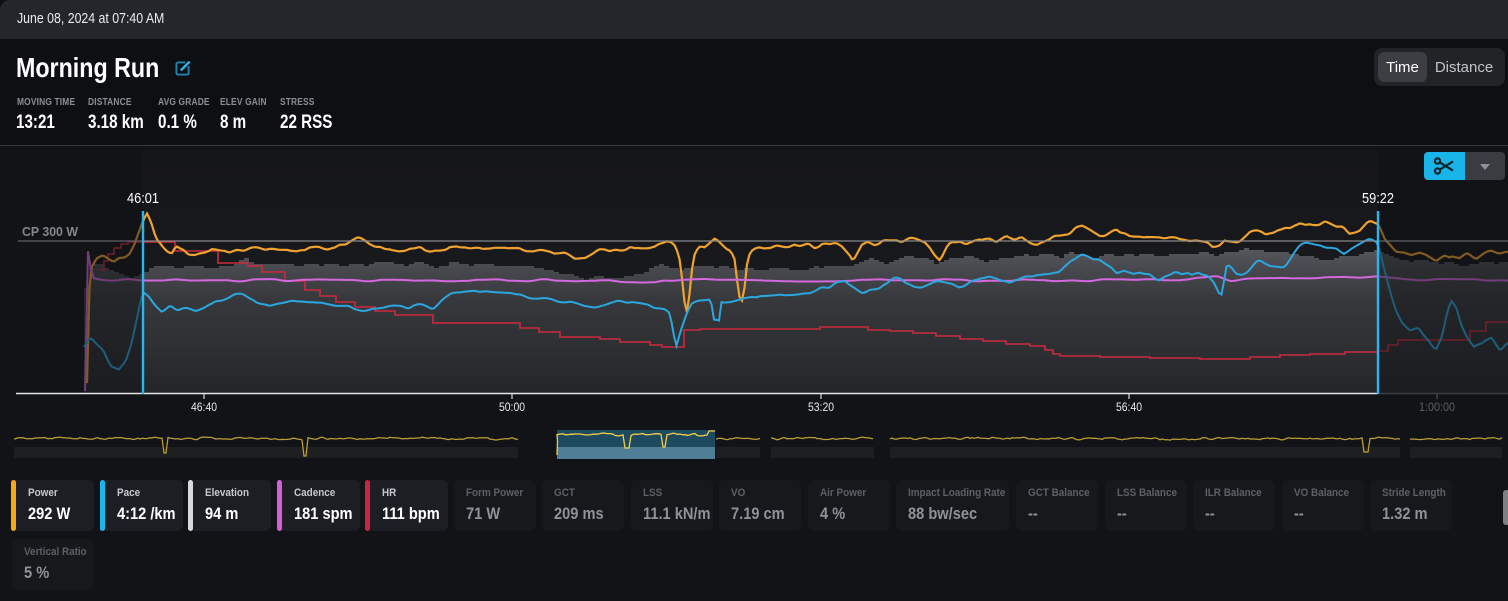  Describe the element at coordinates (50, 232) in the screenshot. I see `svg-text: CP 300 W` at that location.